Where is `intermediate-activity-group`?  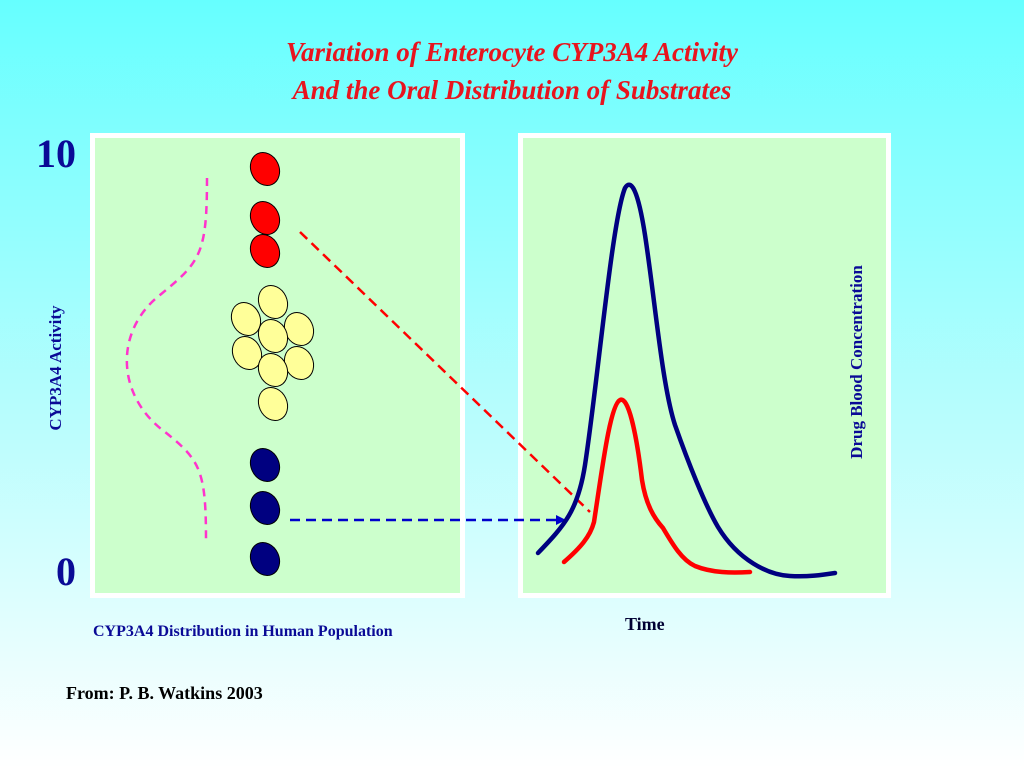 intermediate-activity-group is located at coordinates (272, 353).